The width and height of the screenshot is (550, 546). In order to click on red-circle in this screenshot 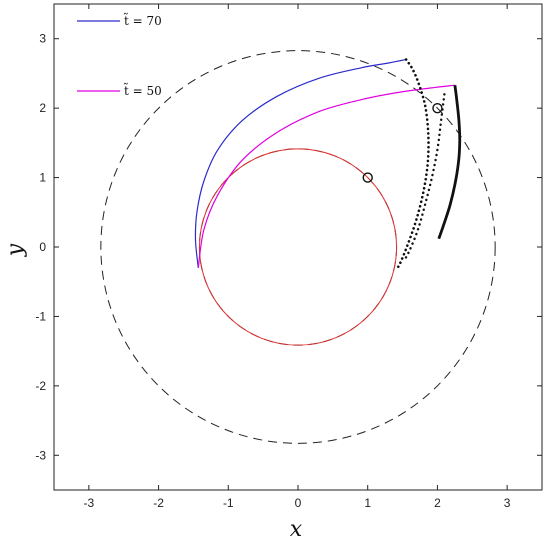, I will do `click(298, 247)`.